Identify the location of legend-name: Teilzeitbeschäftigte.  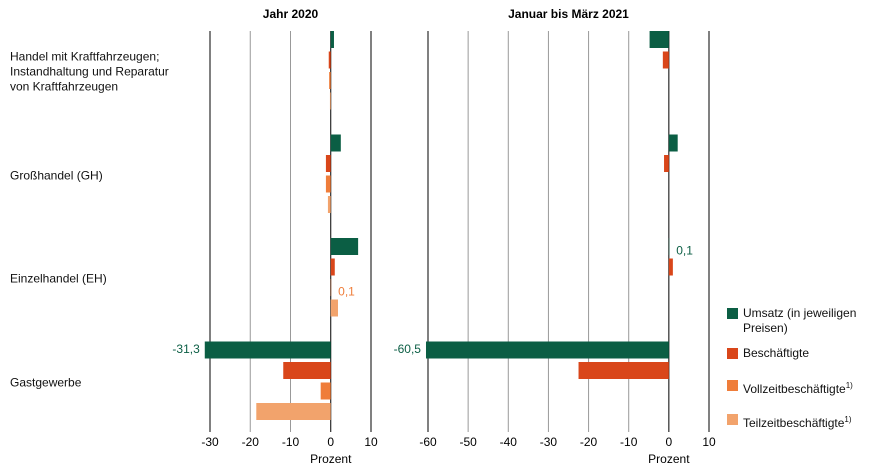
(794, 423).